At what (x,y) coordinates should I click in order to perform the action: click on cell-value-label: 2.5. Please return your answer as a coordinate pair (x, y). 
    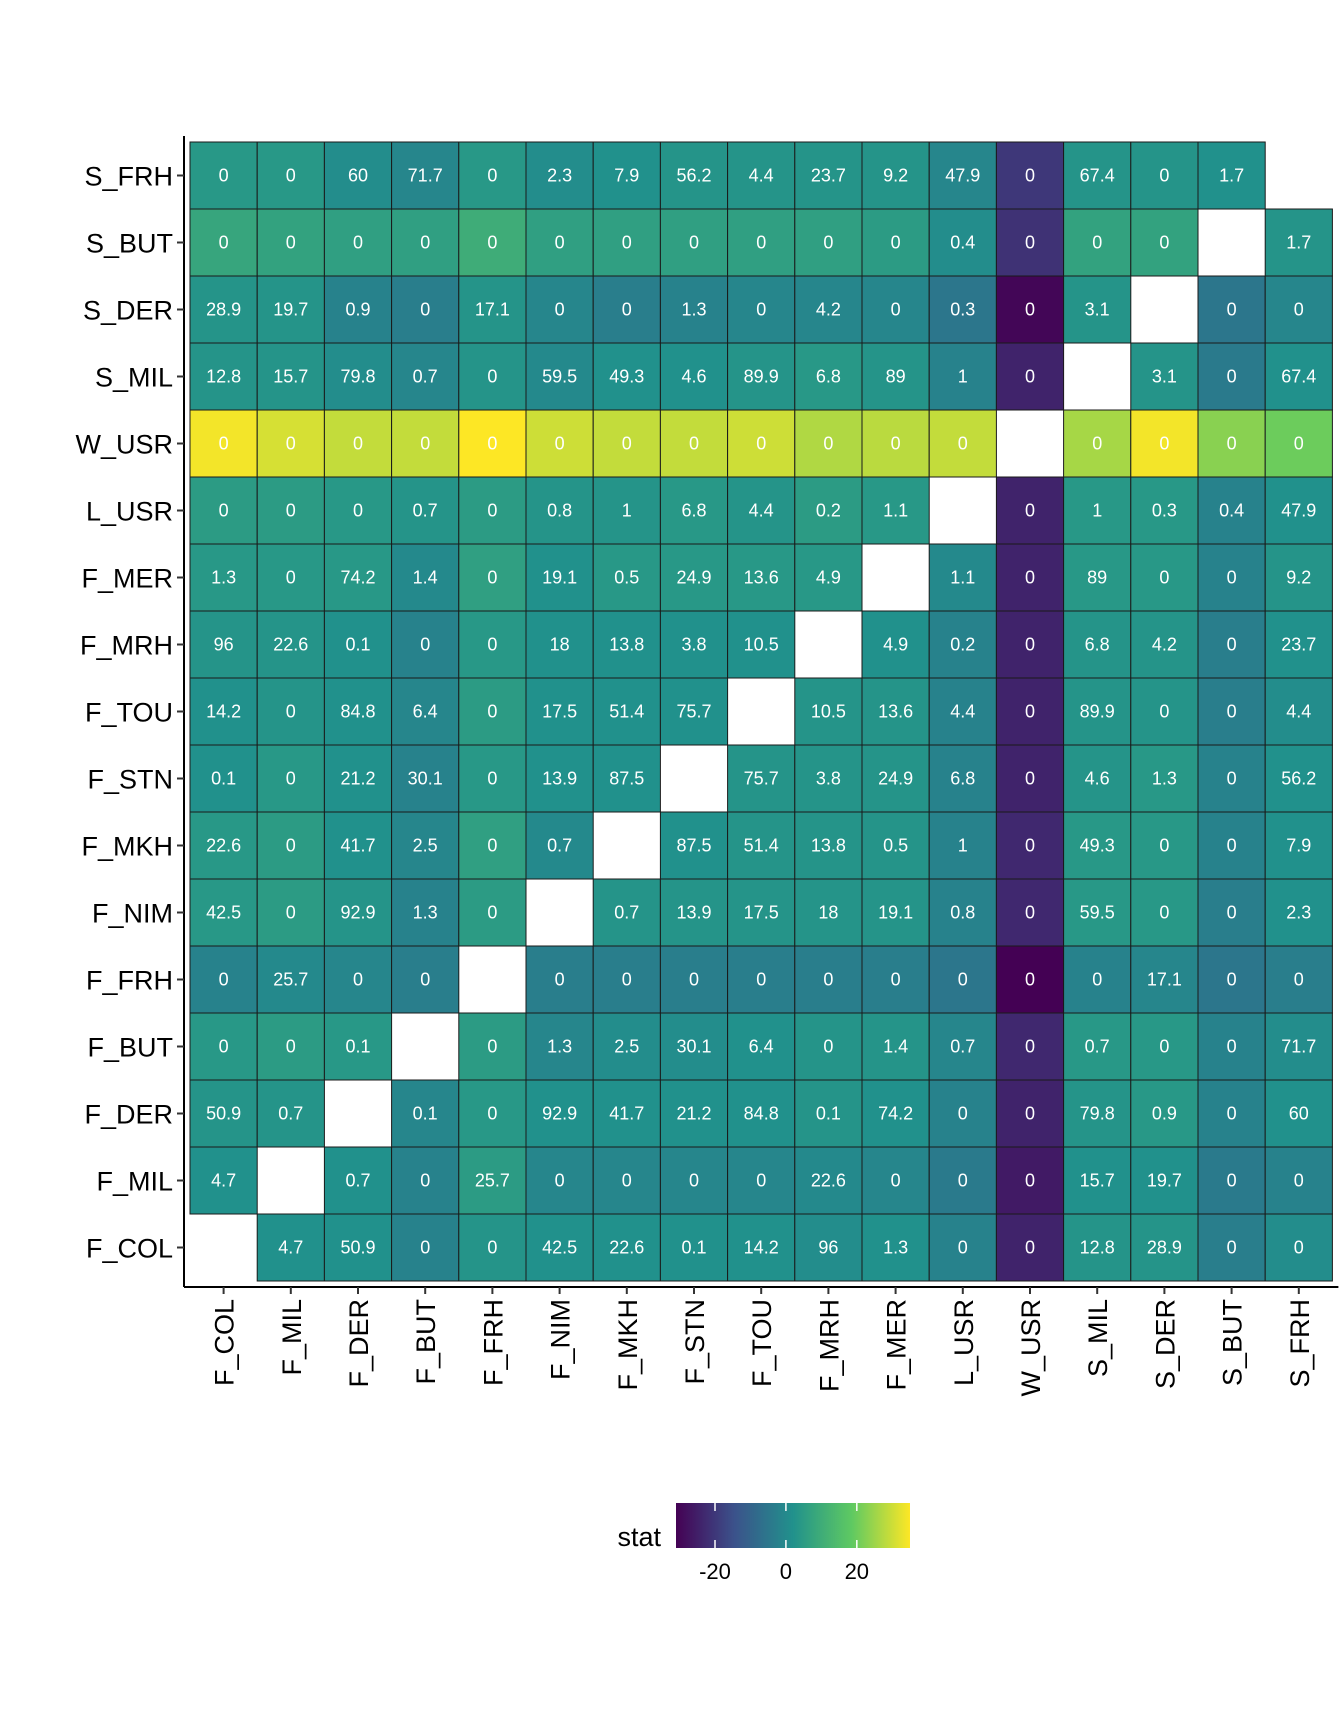
    Looking at the image, I should click on (425, 846).